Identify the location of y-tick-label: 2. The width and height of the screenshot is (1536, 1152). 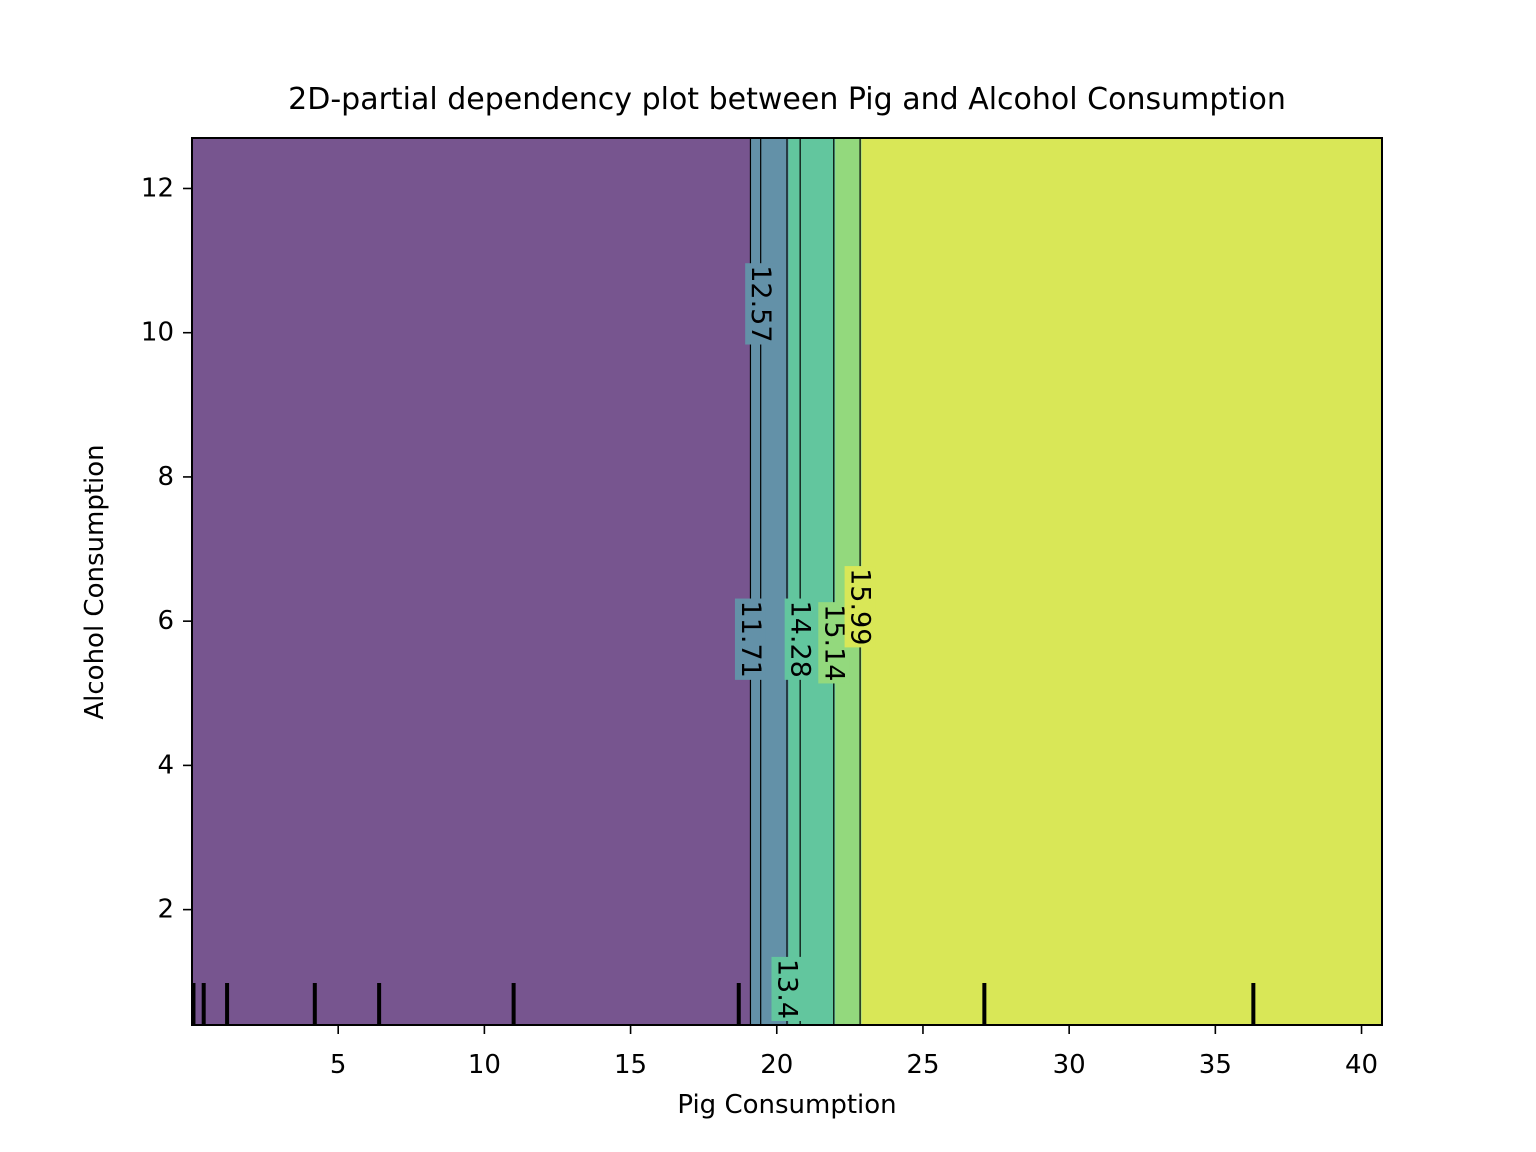
(165, 910).